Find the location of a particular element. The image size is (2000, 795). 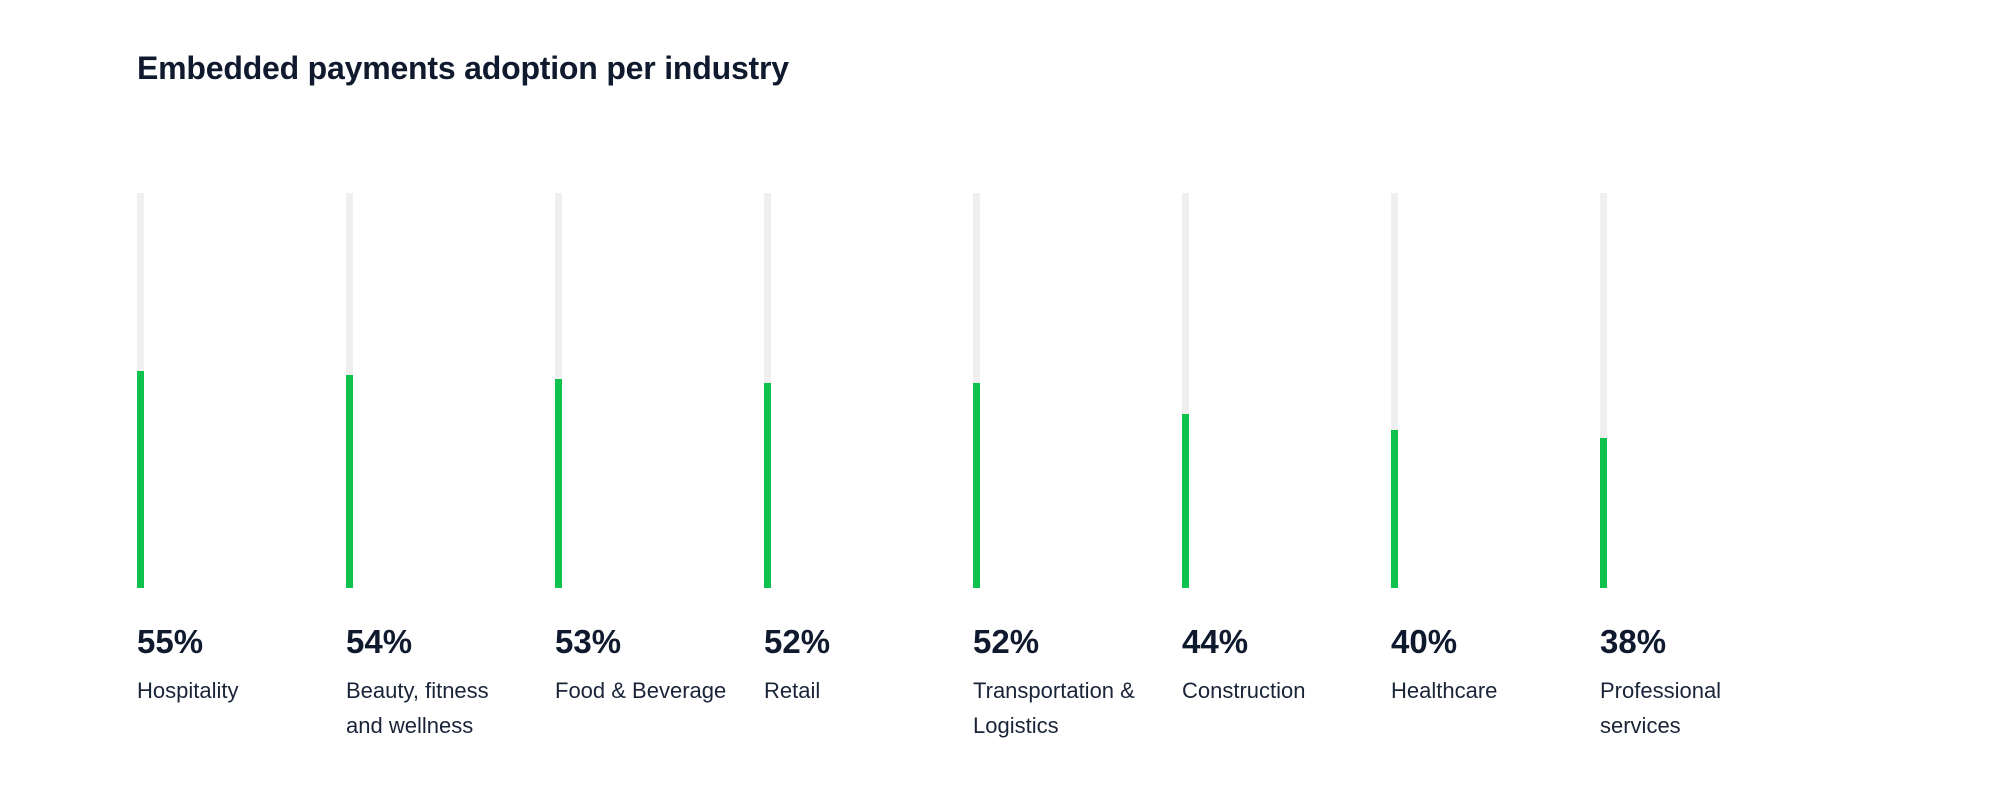

value-label: 53% is located at coordinates (588, 641).